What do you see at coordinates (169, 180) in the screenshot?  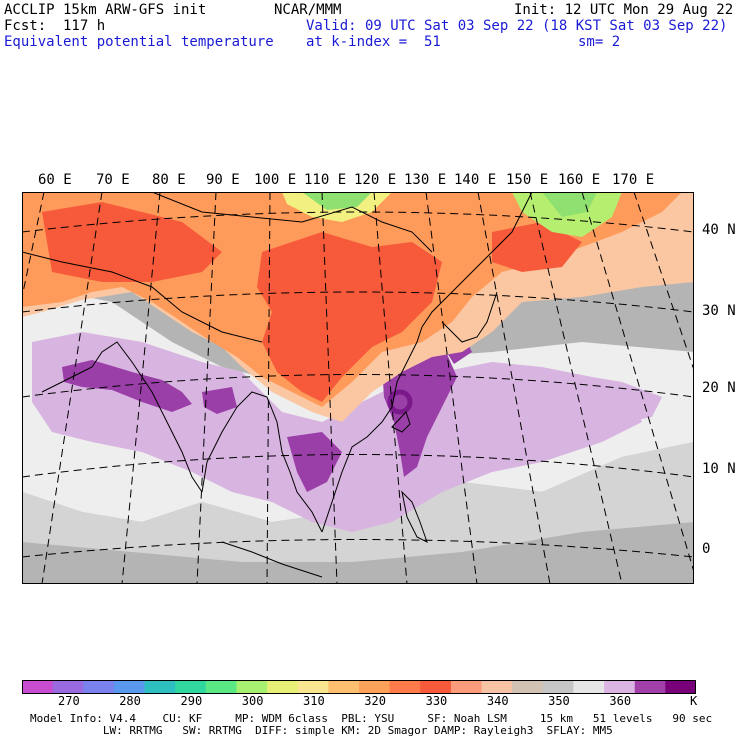 I see `lon-label: 80 E` at bounding box center [169, 180].